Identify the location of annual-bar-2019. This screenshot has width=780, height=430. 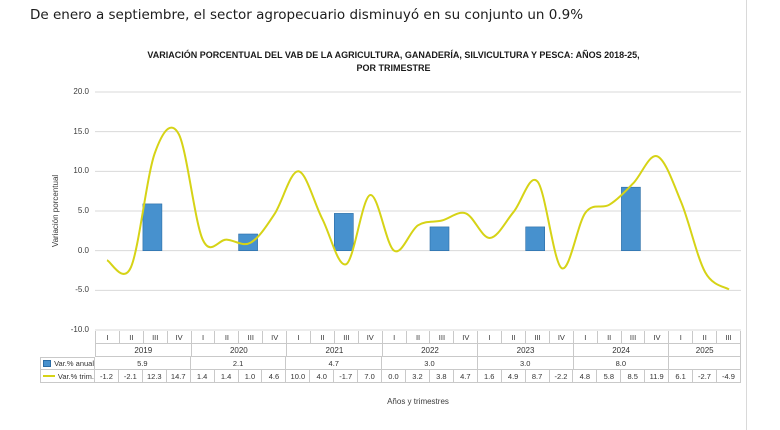
(152, 227).